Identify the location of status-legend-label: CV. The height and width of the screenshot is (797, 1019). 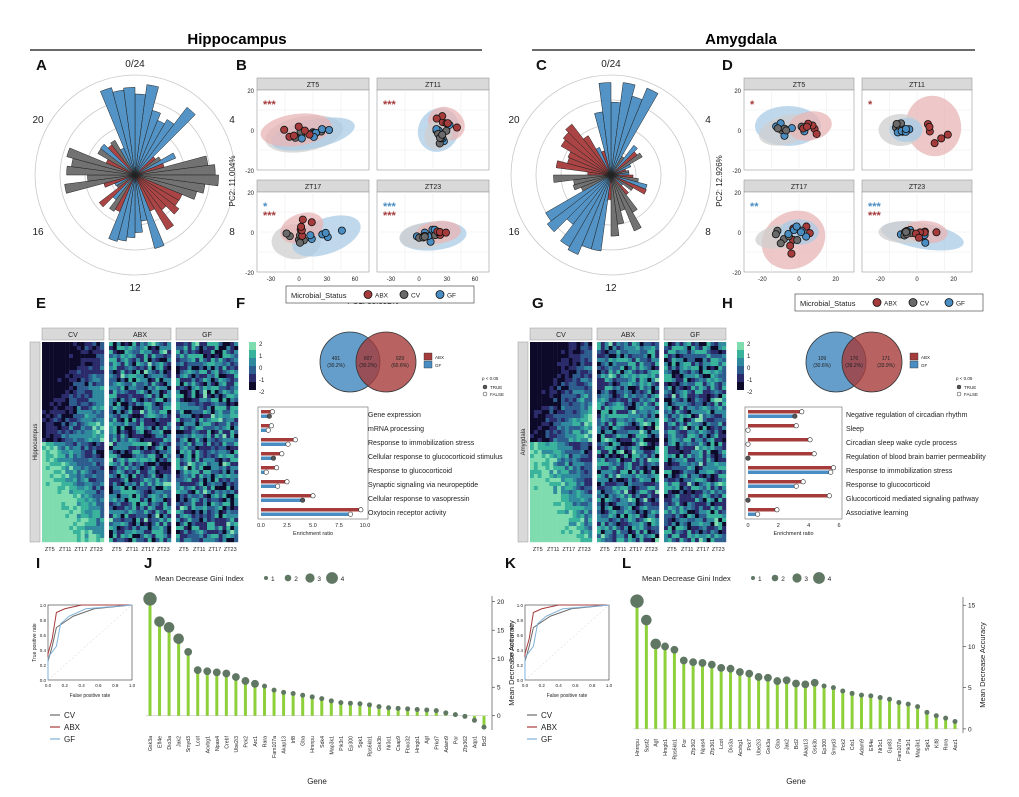
(416, 296).